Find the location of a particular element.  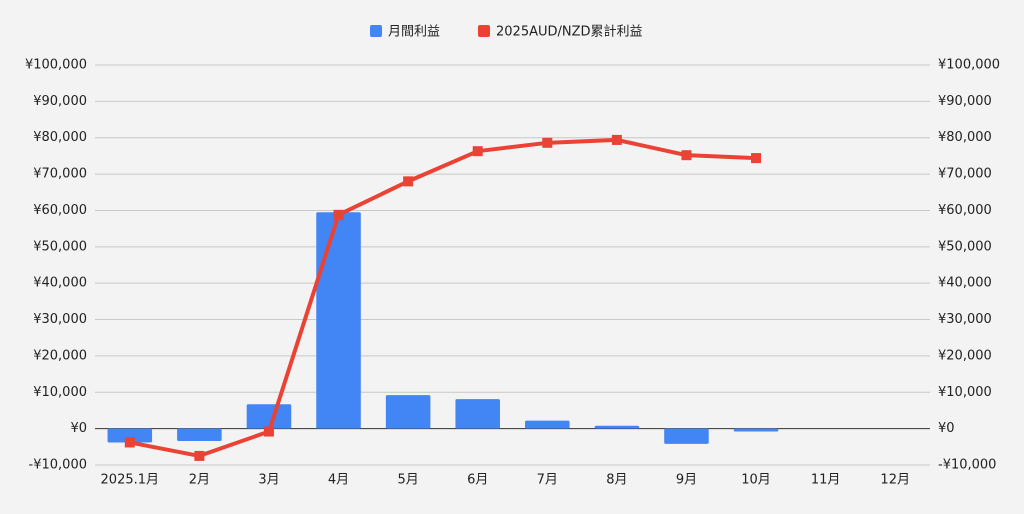

y-tick-label: ¥30,000 is located at coordinates (60, 319).